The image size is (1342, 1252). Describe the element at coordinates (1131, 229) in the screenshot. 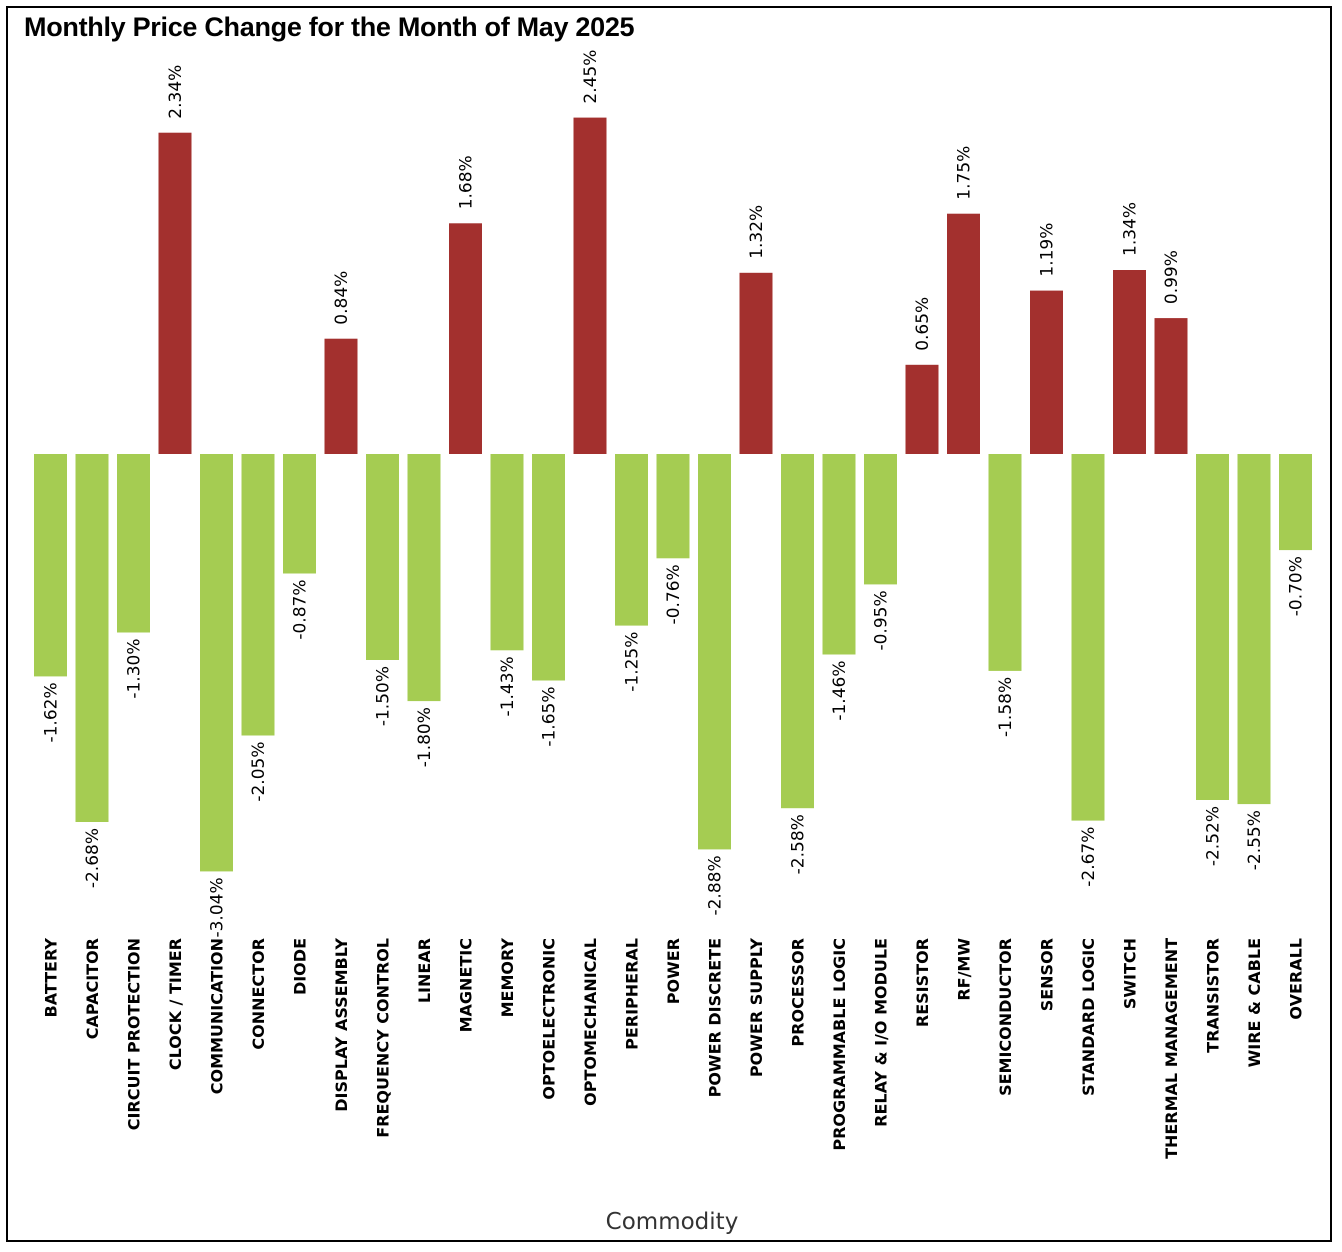

I see `data-label-switch: 1.34%` at that location.